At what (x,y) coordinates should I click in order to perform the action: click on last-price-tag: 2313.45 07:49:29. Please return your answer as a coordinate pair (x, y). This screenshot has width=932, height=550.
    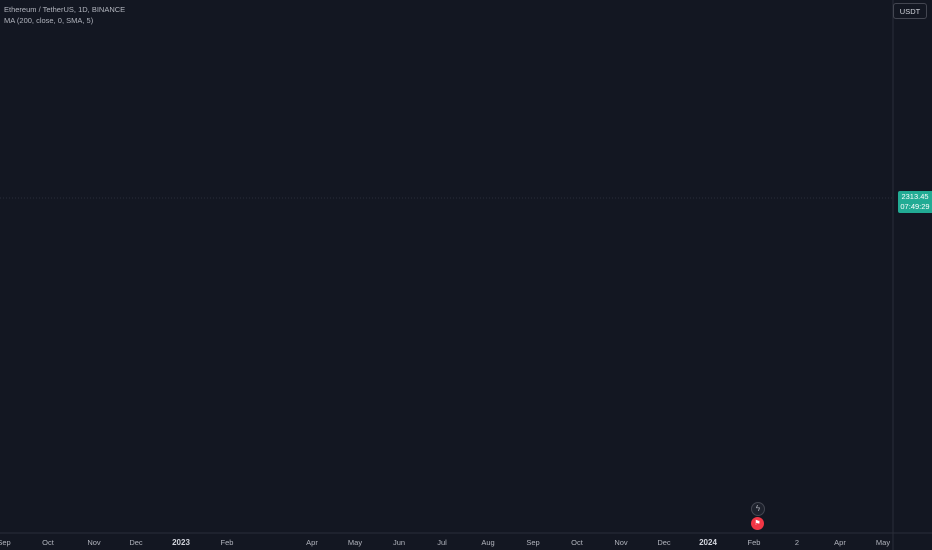
    Looking at the image, I should click on (915, 202).